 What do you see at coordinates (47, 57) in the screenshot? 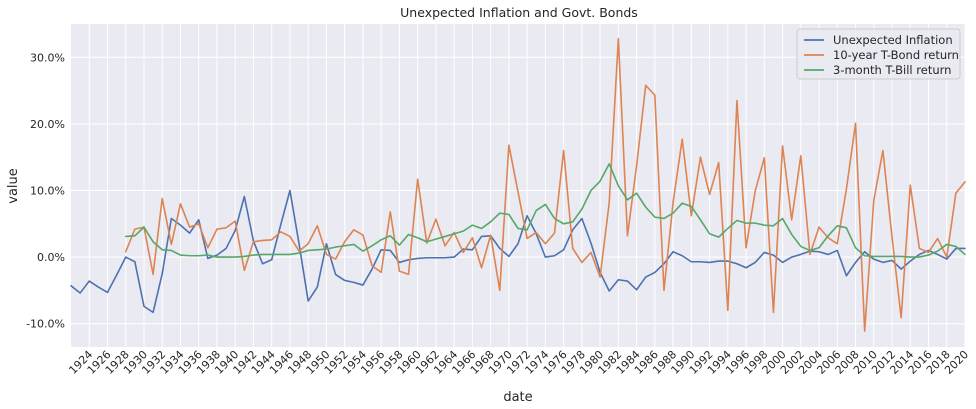
I see `y-tick-label: 30.0%` at bounding box center [47, 57].